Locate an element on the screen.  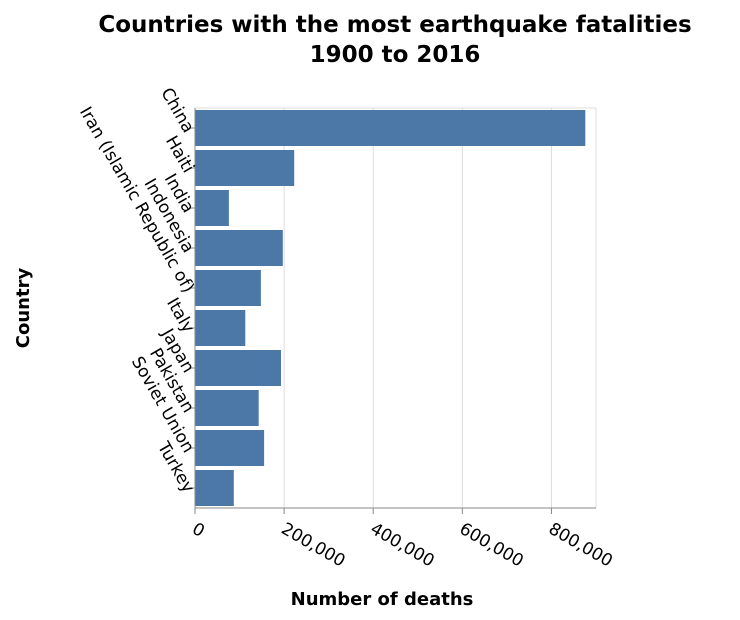
bar-turkey is located at coordinates (214, 488).